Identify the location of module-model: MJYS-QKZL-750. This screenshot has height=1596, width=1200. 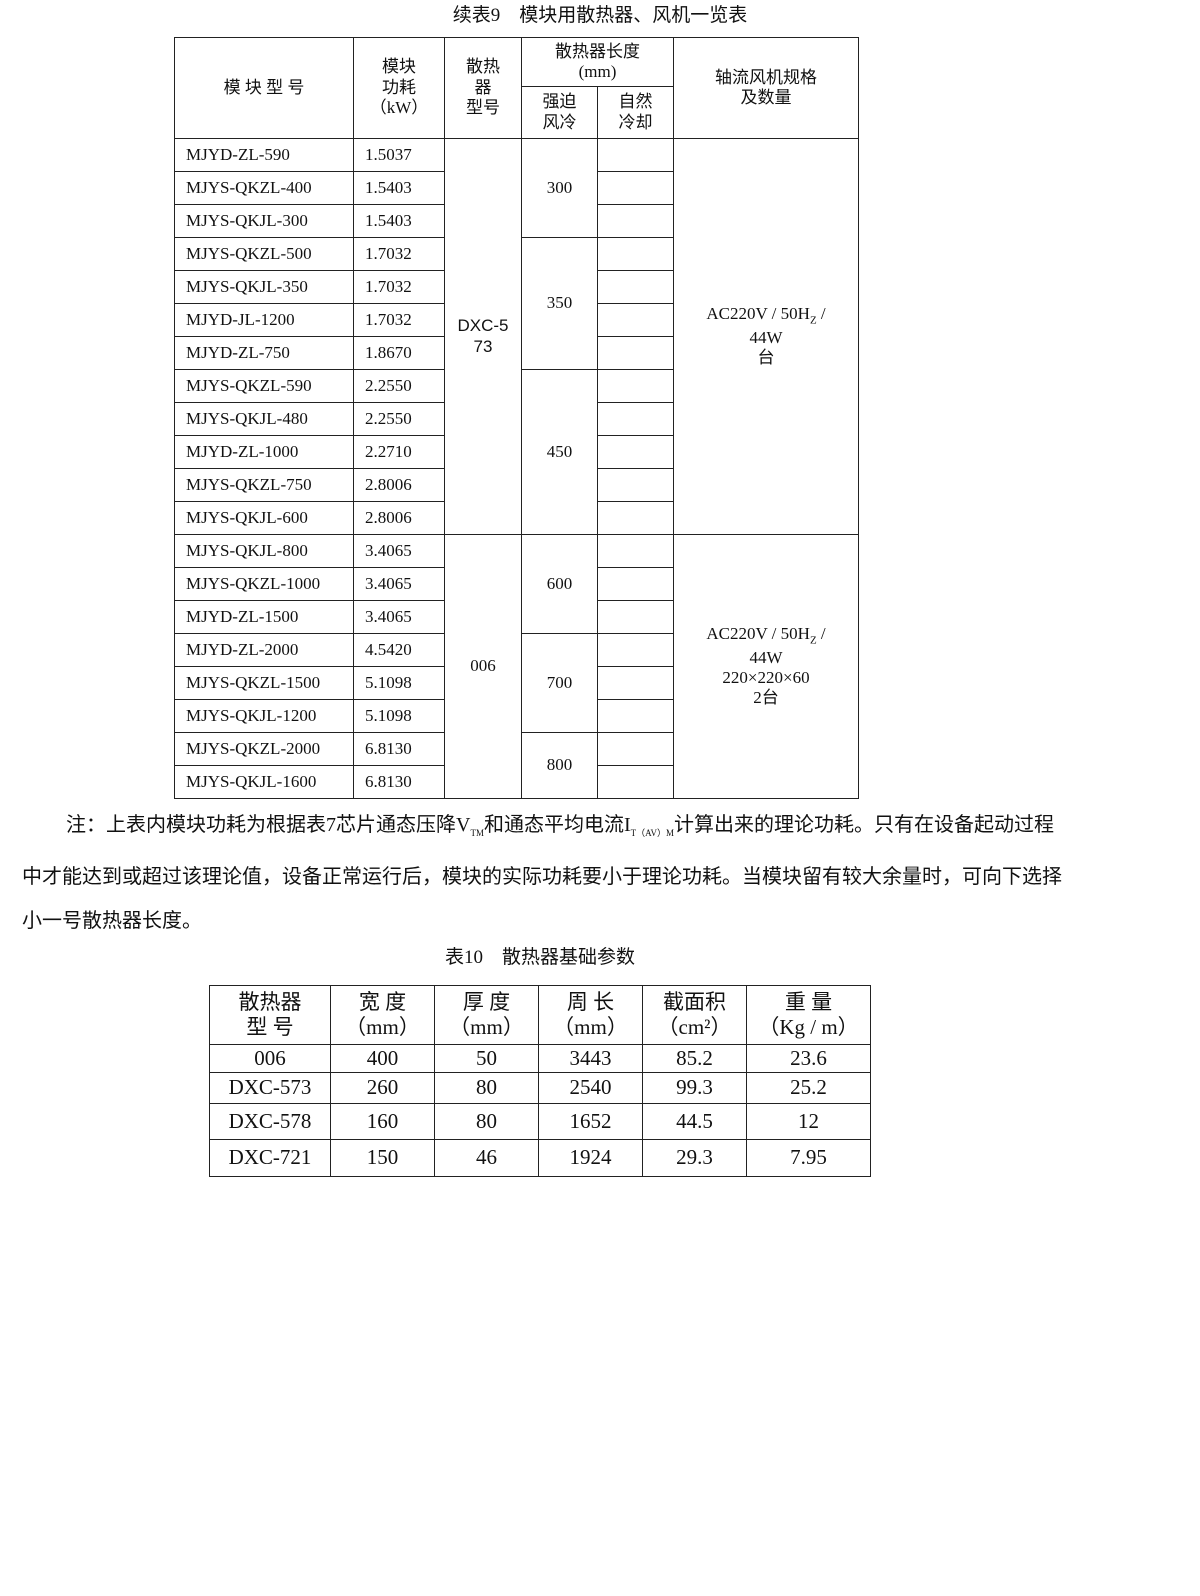
(264, 485).